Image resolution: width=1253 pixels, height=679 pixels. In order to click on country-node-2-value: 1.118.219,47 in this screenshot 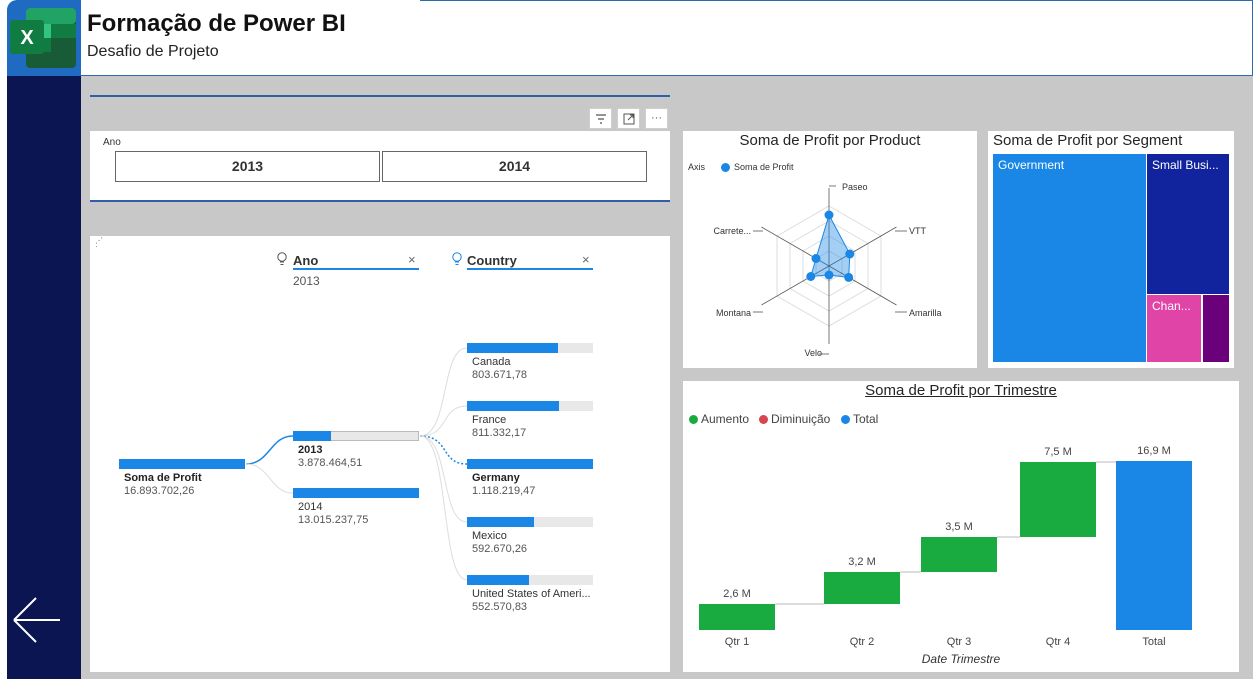, I will do `click(504, 491)`.